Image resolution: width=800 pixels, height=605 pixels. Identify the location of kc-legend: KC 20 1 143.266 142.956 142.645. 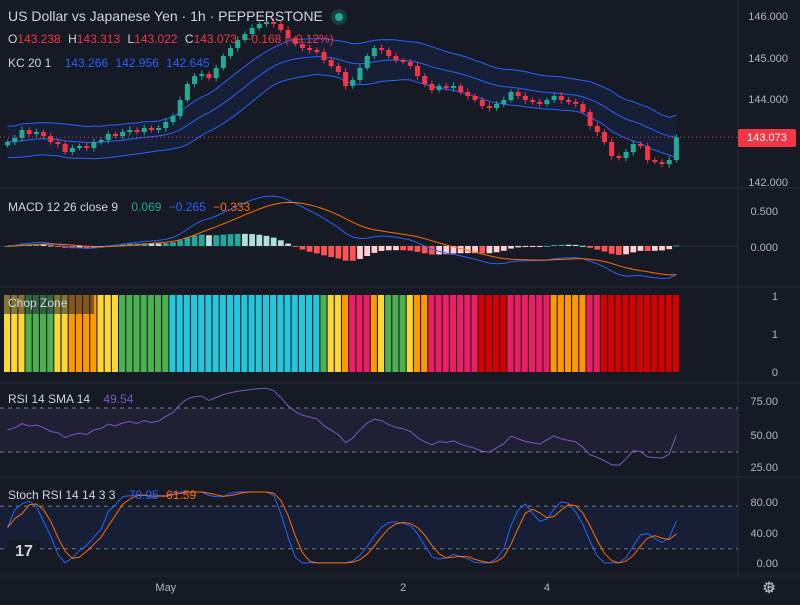
(111, 63).